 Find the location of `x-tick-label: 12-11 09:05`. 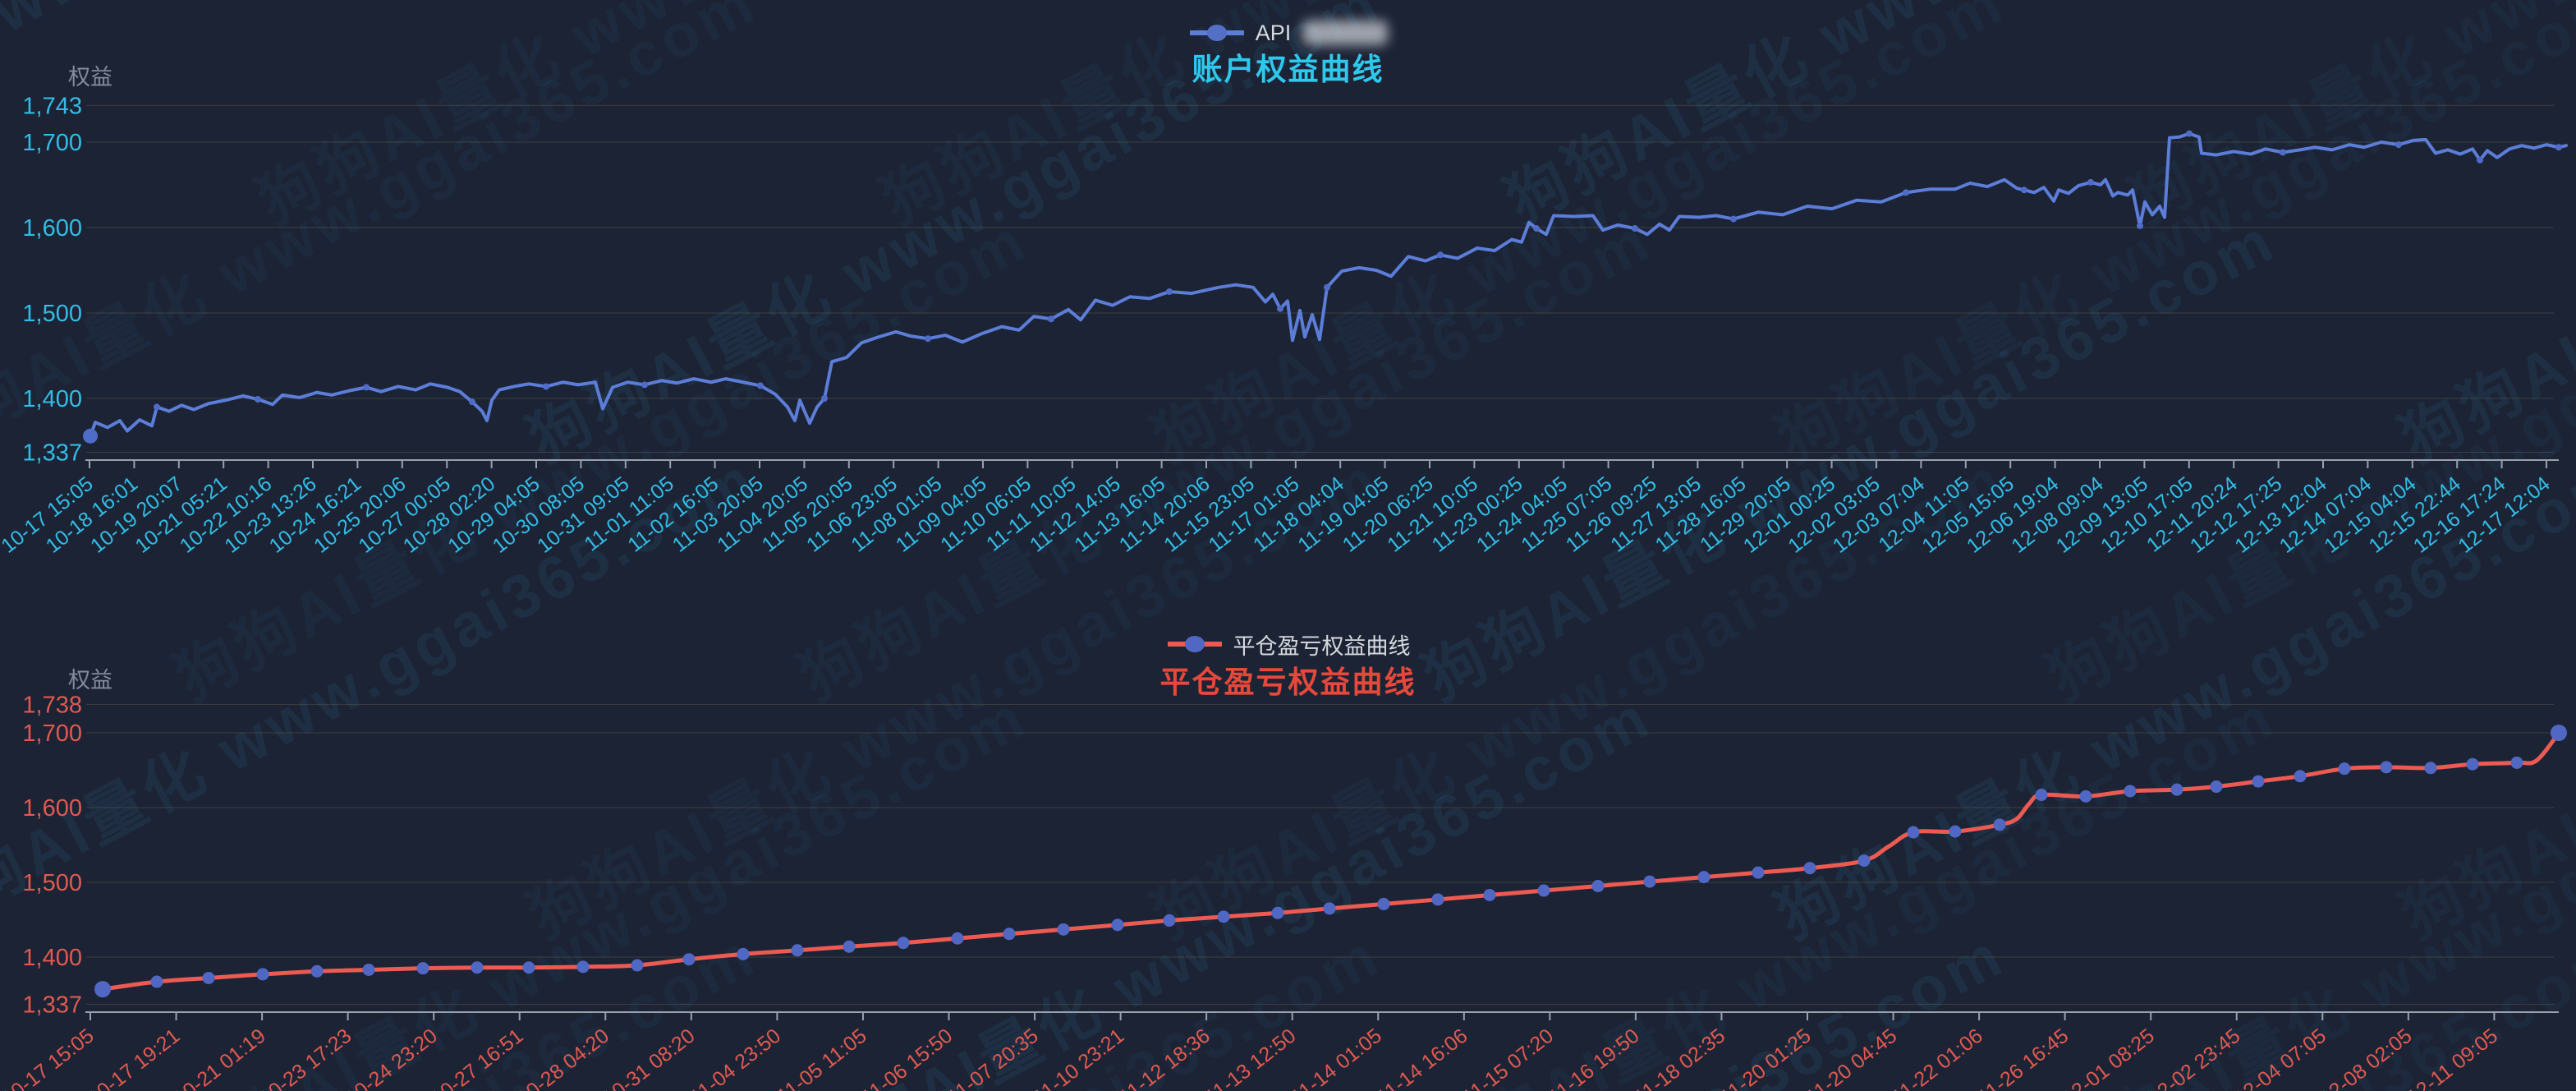

x-tick-label: 12-11 09:05 is located at coordinates (2452, 1057).